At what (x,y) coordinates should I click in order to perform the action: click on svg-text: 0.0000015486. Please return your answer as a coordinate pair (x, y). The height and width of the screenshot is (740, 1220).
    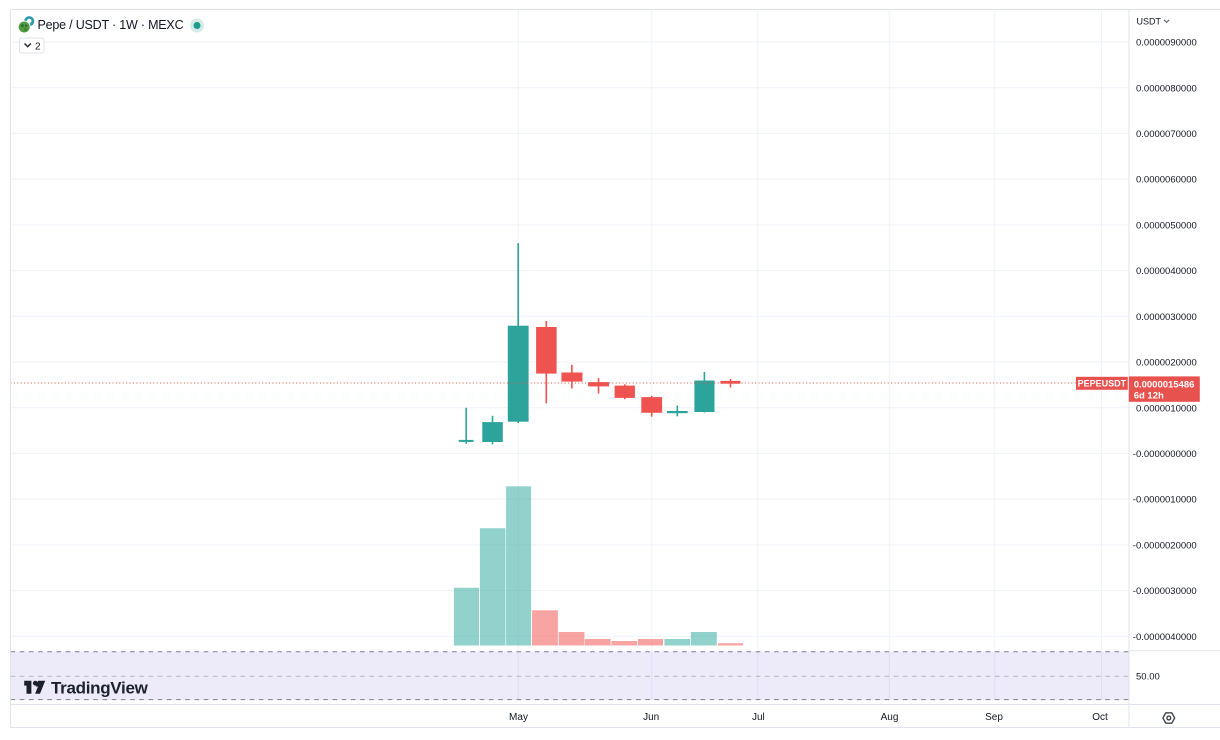
    Looking at the image, I should click on (1164, 384).